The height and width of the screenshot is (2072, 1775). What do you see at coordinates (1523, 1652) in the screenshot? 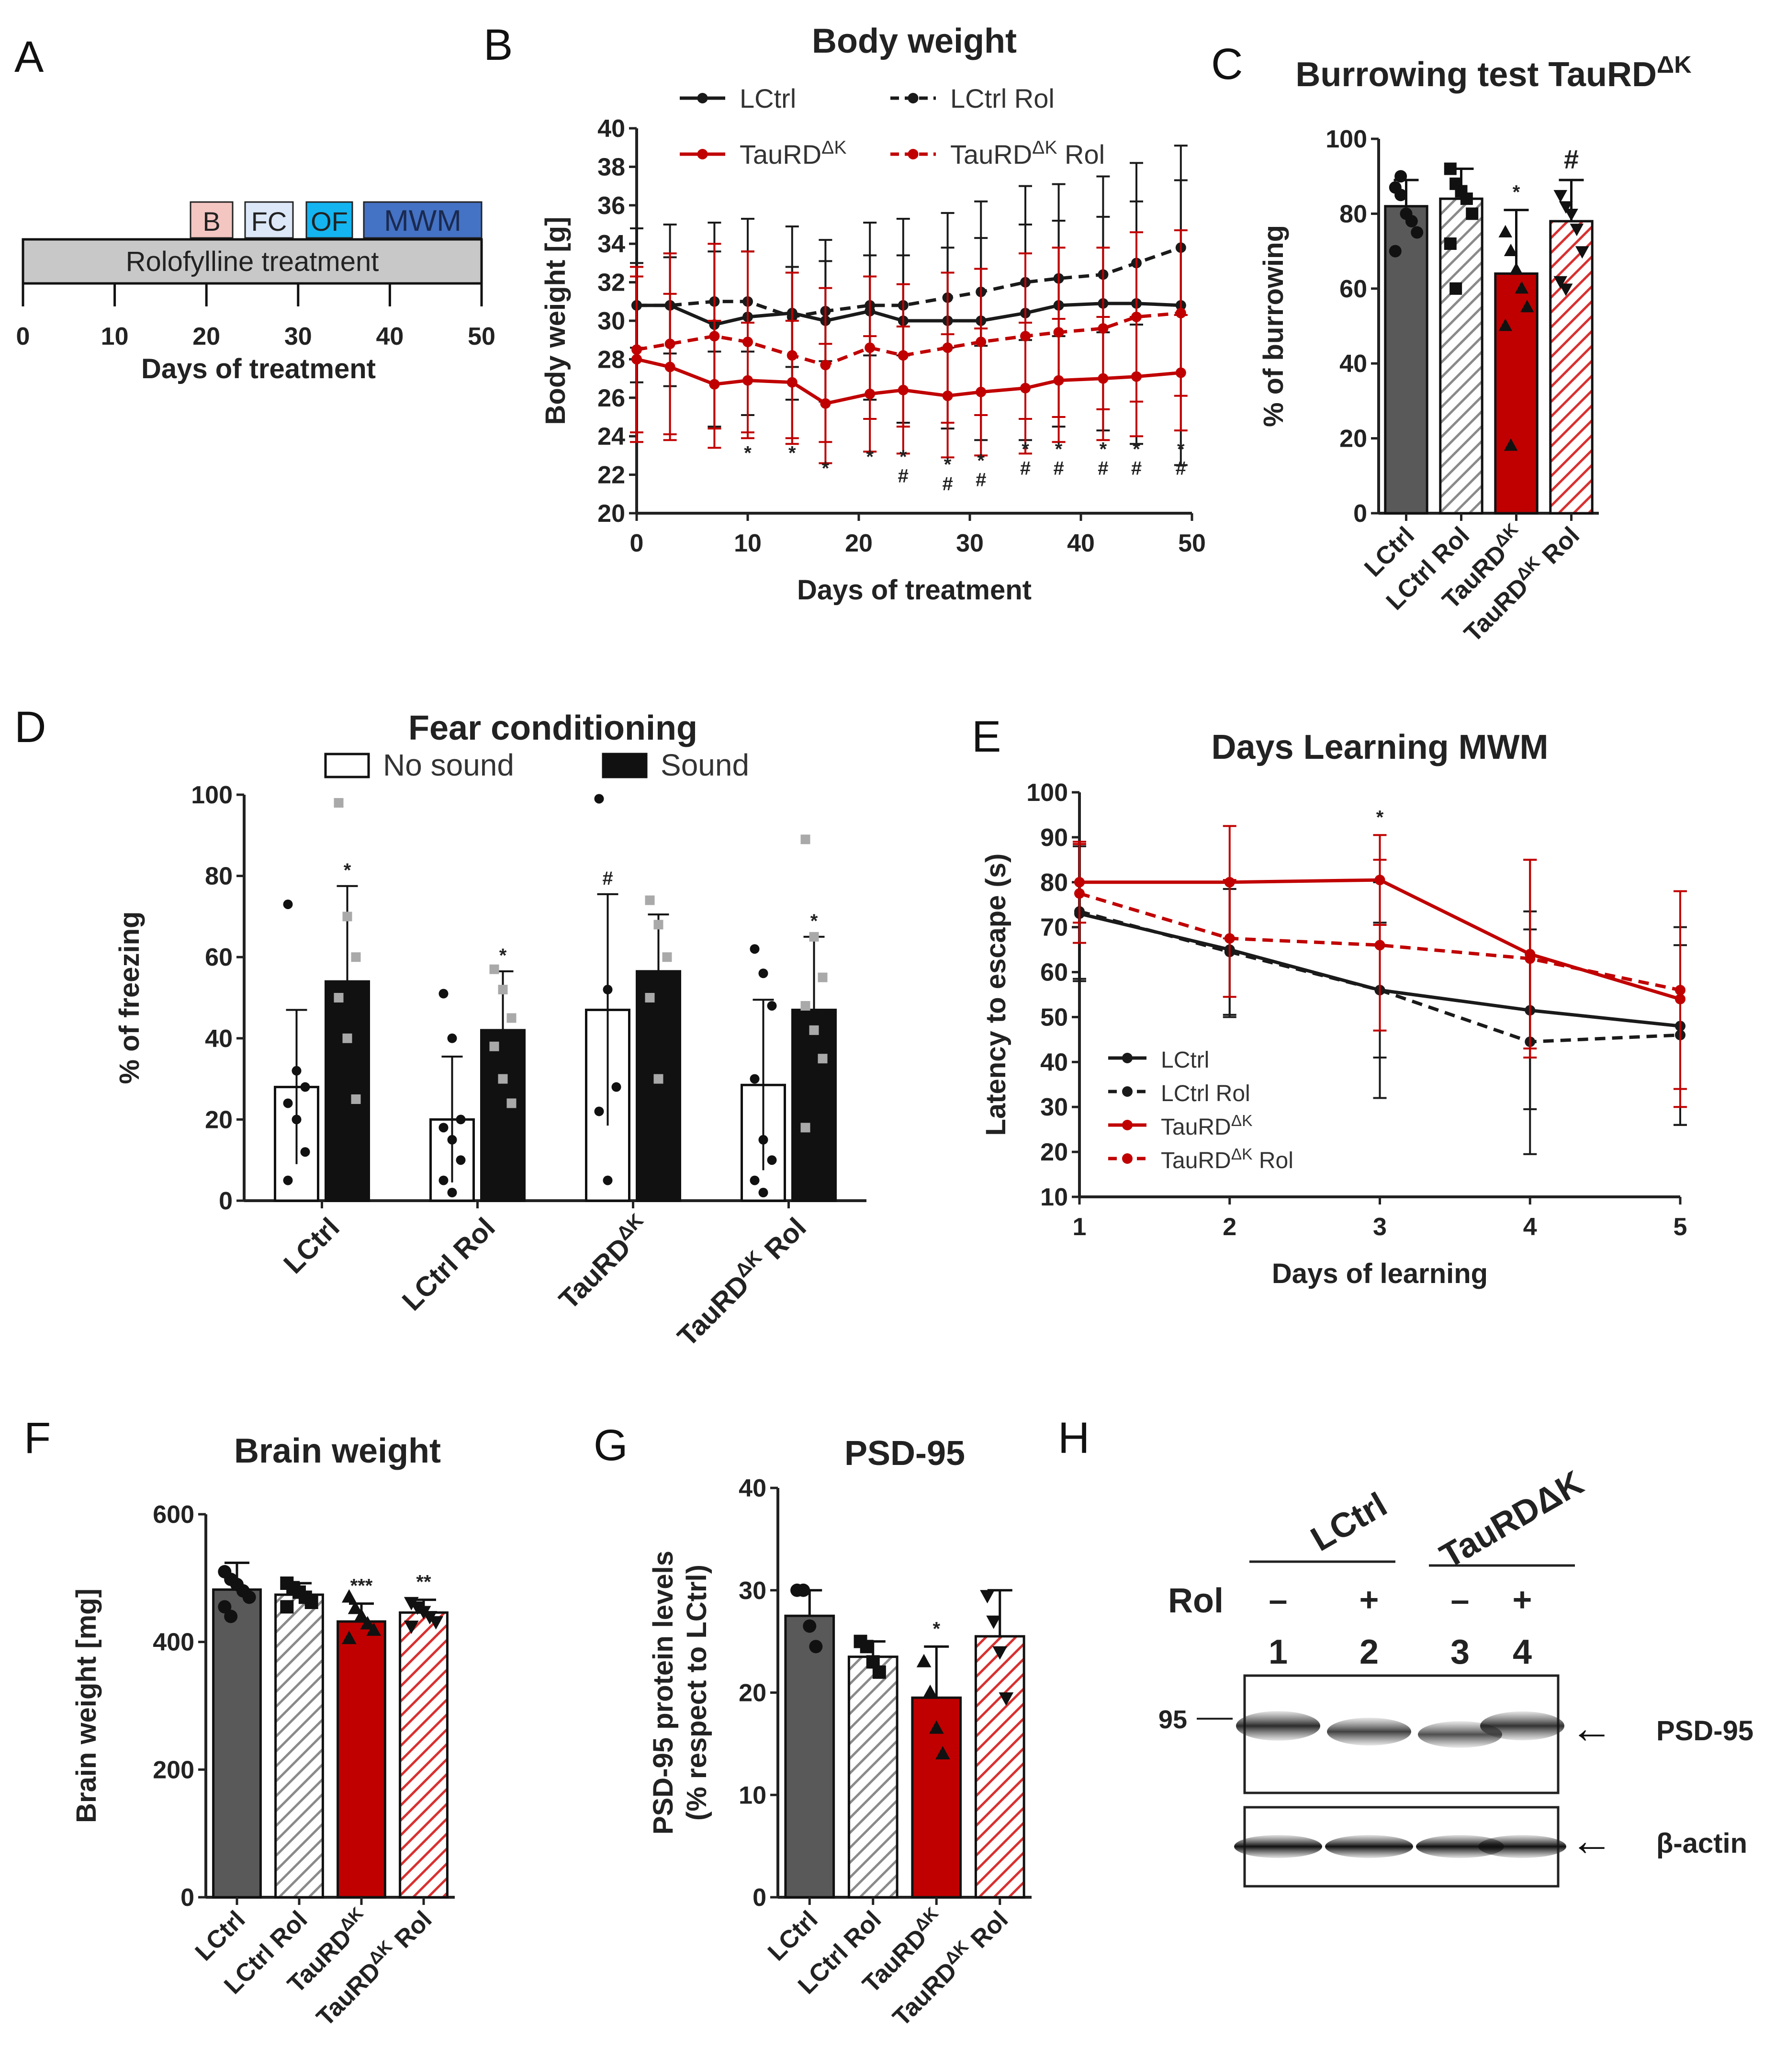
I see `blot-lane-number: 4` at bounding box center [1523, 1652].